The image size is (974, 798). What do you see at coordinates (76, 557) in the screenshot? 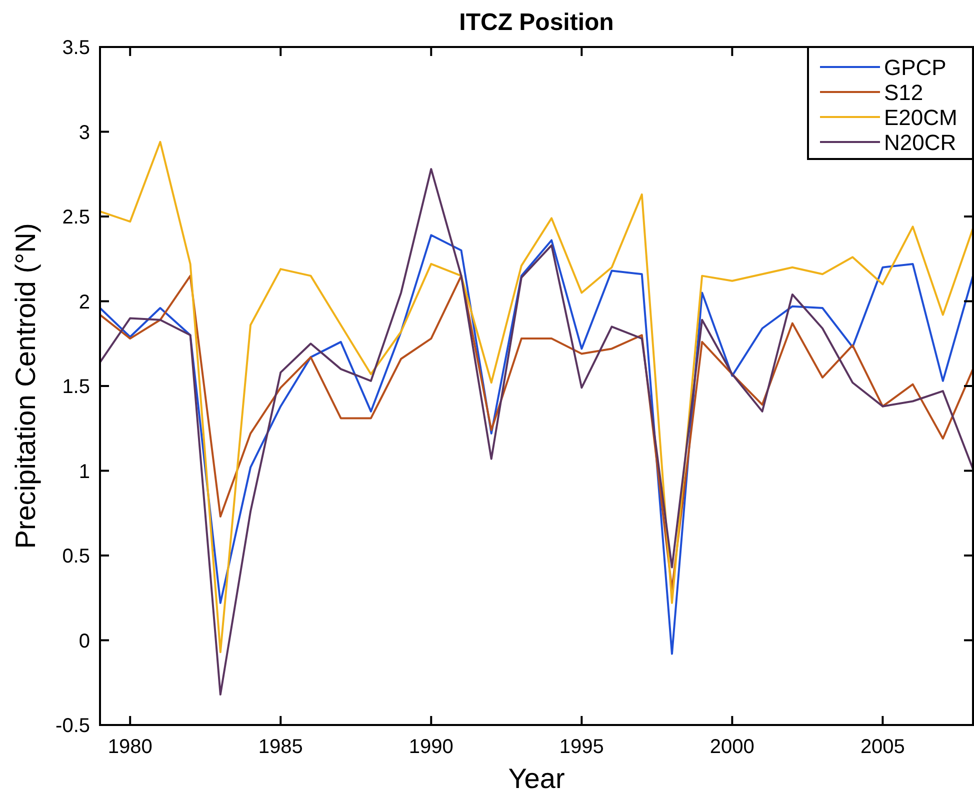
I see `y-tick-label: 0.5` at bounding box center [76, 557].